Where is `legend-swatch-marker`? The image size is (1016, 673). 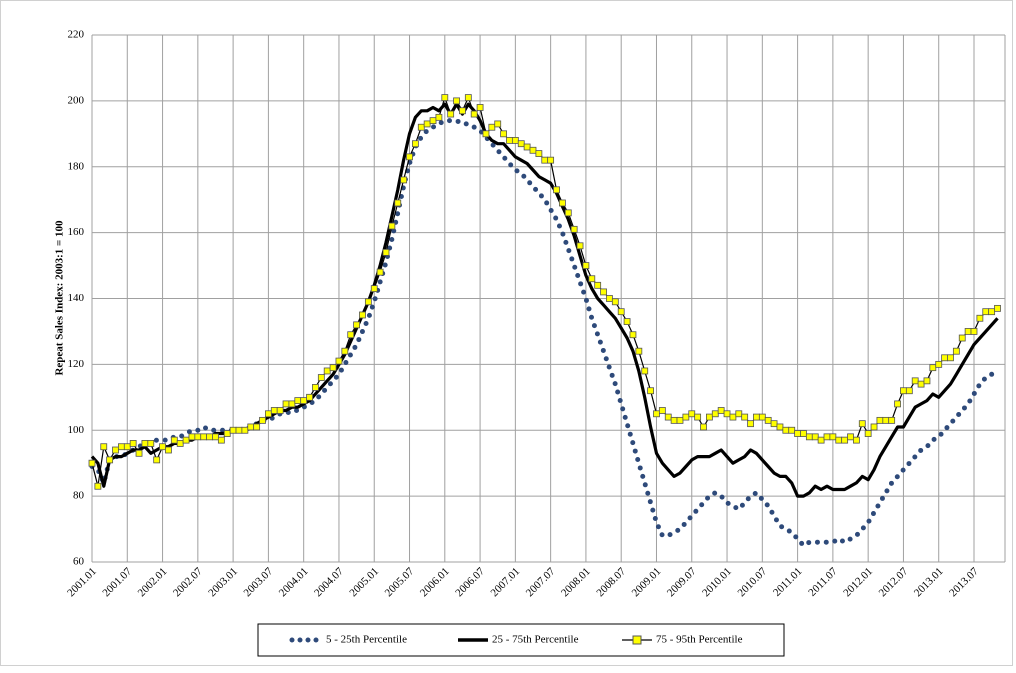
legend-swatch-marker is located at coordinates (637, 640).